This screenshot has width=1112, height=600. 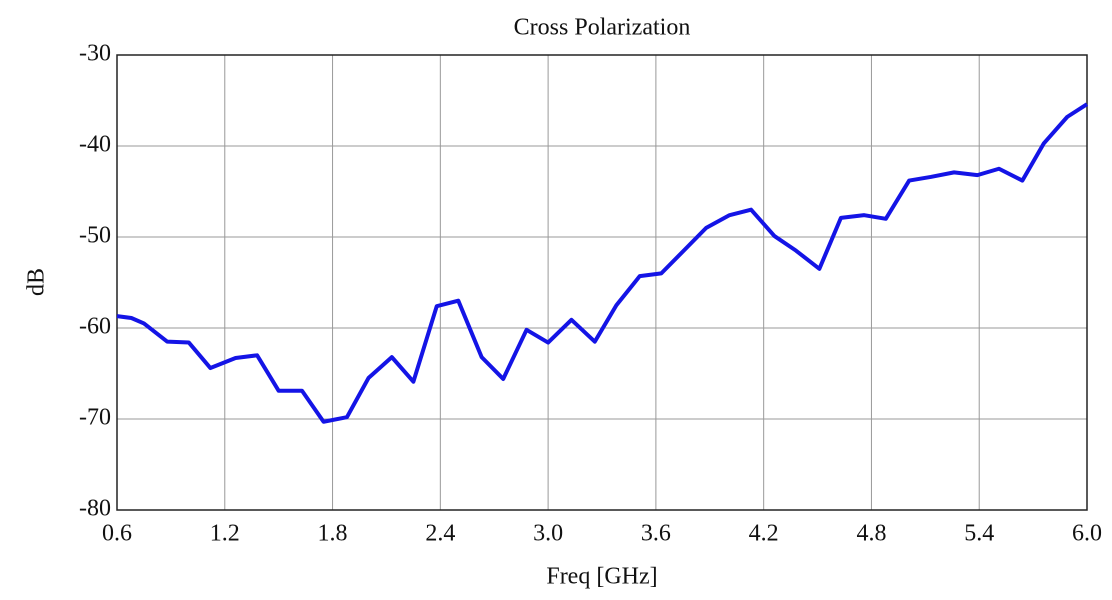 What do you see at coordinates (95, 145) in the screenshot?
I see `y-tick-label: -40` at bounding box center [95, 145].